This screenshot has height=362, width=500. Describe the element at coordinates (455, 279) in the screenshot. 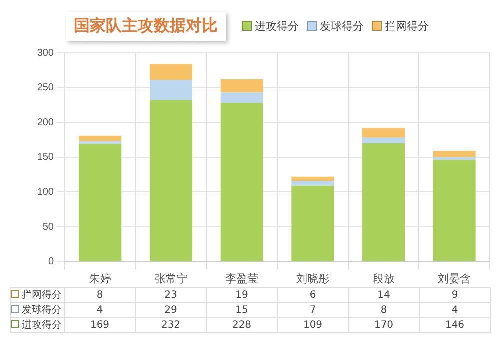

I see `x-tick-label: 刘晏含` at that location.